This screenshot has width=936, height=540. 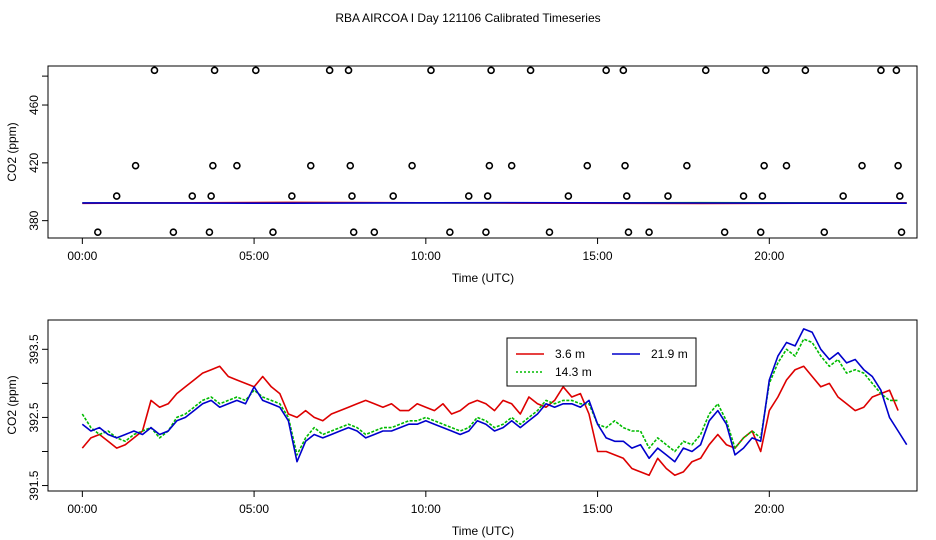 I want to click on legend-box, so click(x=601, y=362).